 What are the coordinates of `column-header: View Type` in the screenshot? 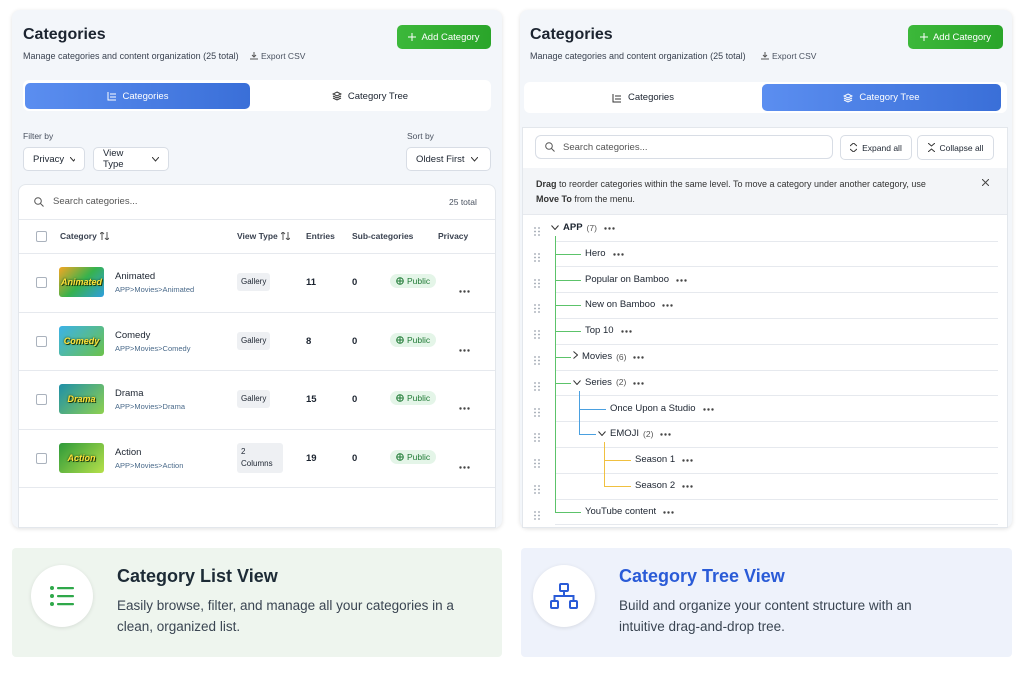 It's located at (263, 236).